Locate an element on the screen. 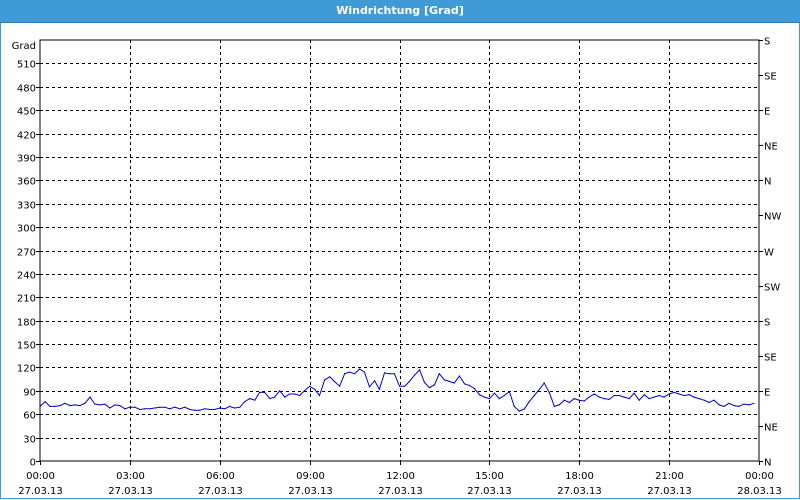 The image size is (800, 500). x-tick-label-time: 09:00 is located at coordinates (310, 476).